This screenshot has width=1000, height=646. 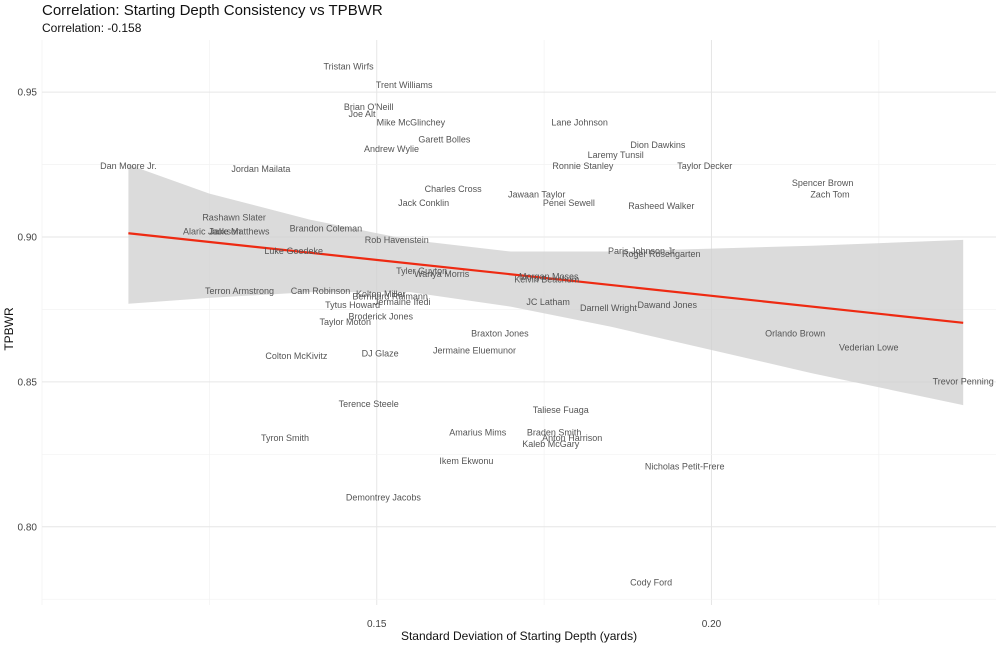 I want to click on point-label: Paris Johnson Jr., so click(x=642, y=251).